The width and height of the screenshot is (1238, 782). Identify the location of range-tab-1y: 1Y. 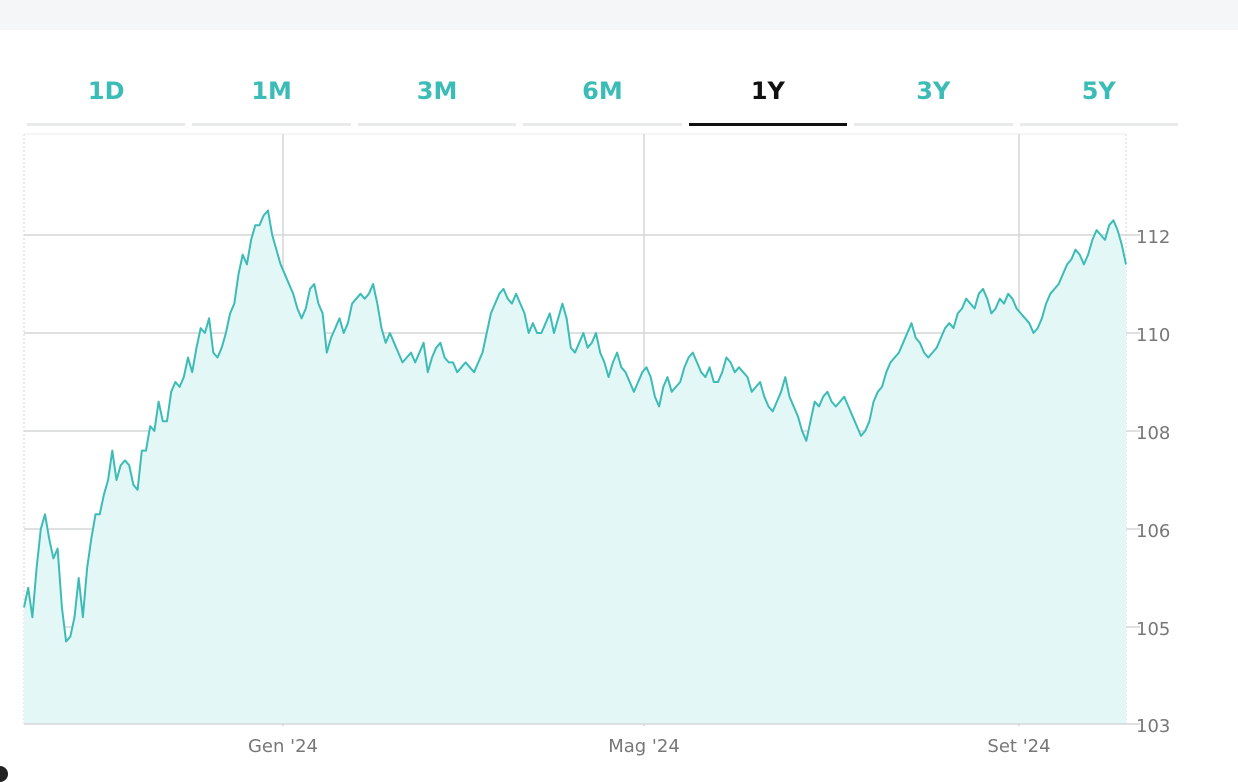
(768, 96).